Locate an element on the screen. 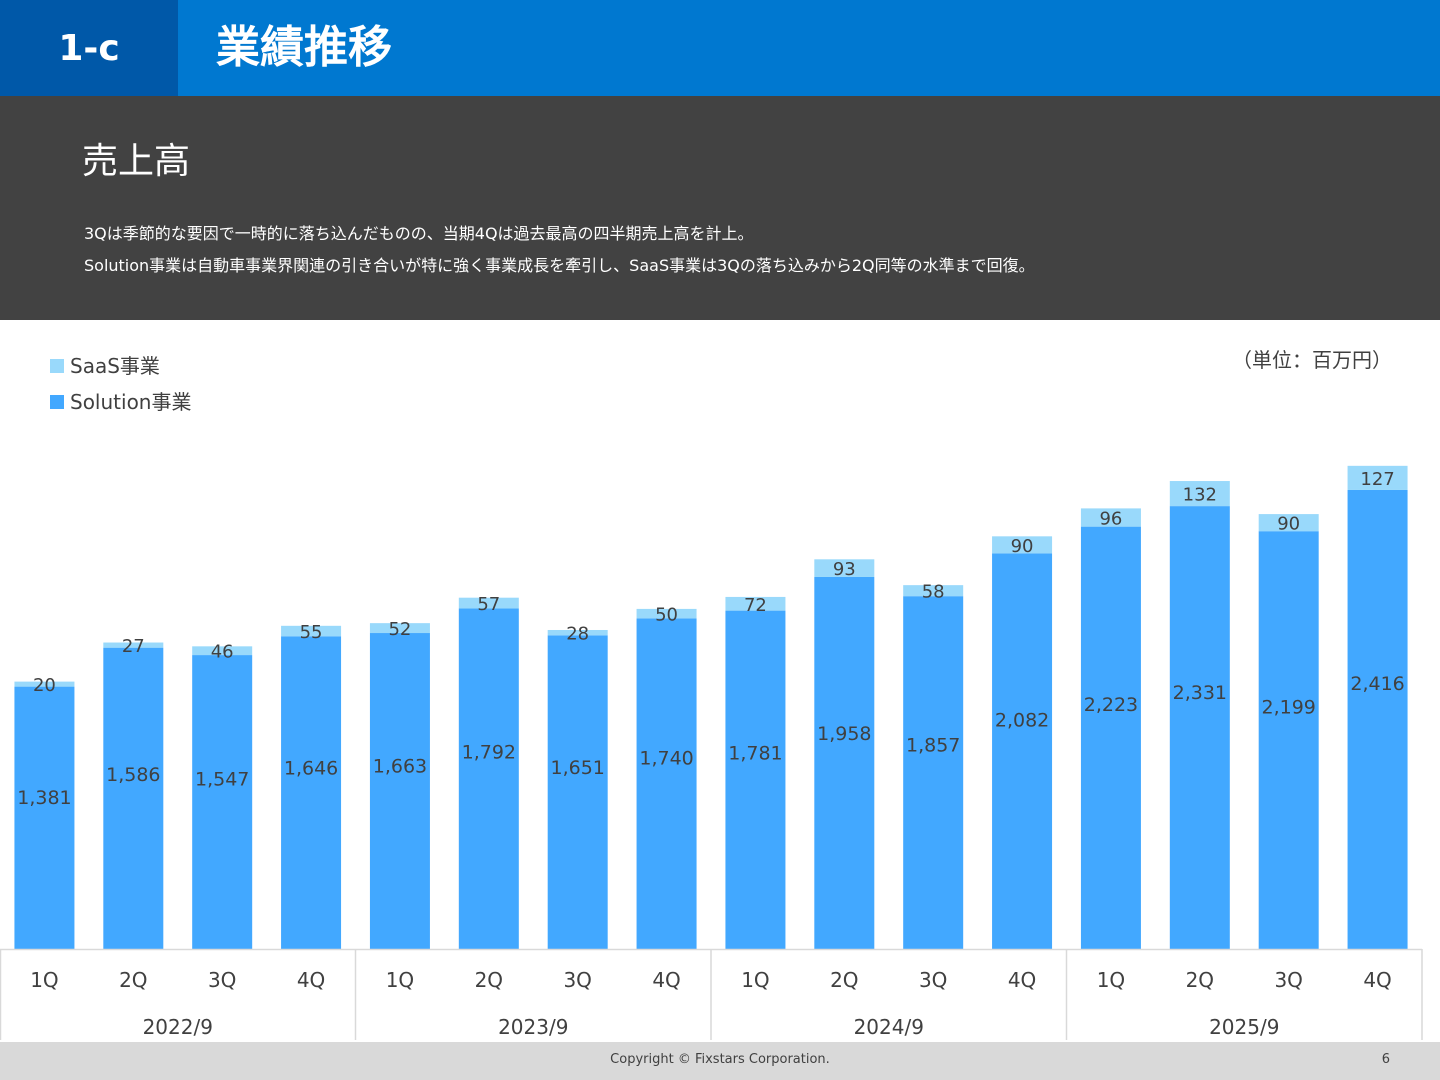 The height and width of the screenshot is (1080, 1440). data-label-saas: 132 is located at coordinates (1200, 495).